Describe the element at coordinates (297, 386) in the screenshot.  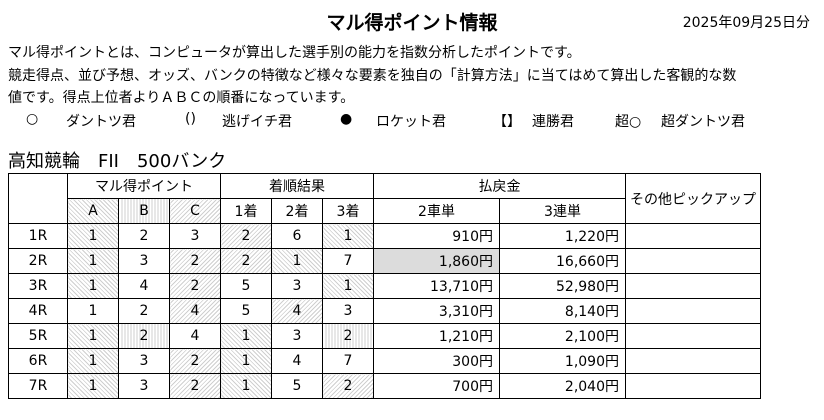
I see `result-2nd: 5` at that location.